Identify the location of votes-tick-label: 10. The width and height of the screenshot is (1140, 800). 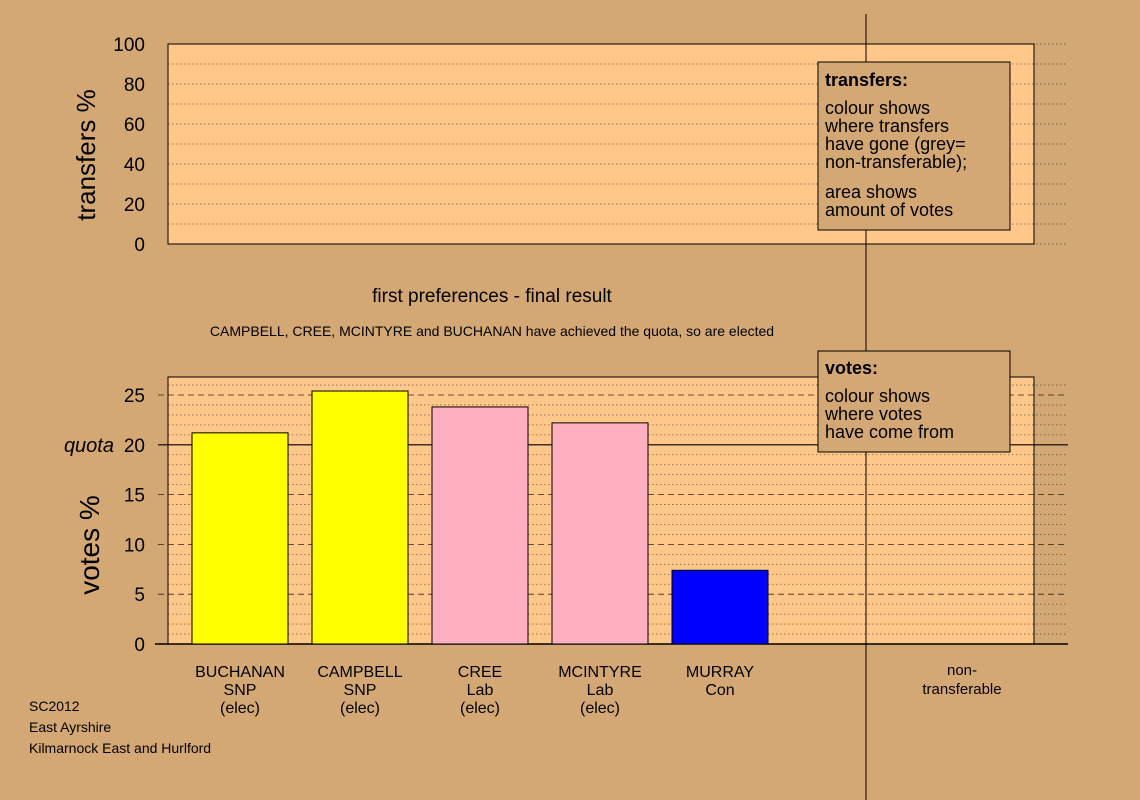
(134, 545).